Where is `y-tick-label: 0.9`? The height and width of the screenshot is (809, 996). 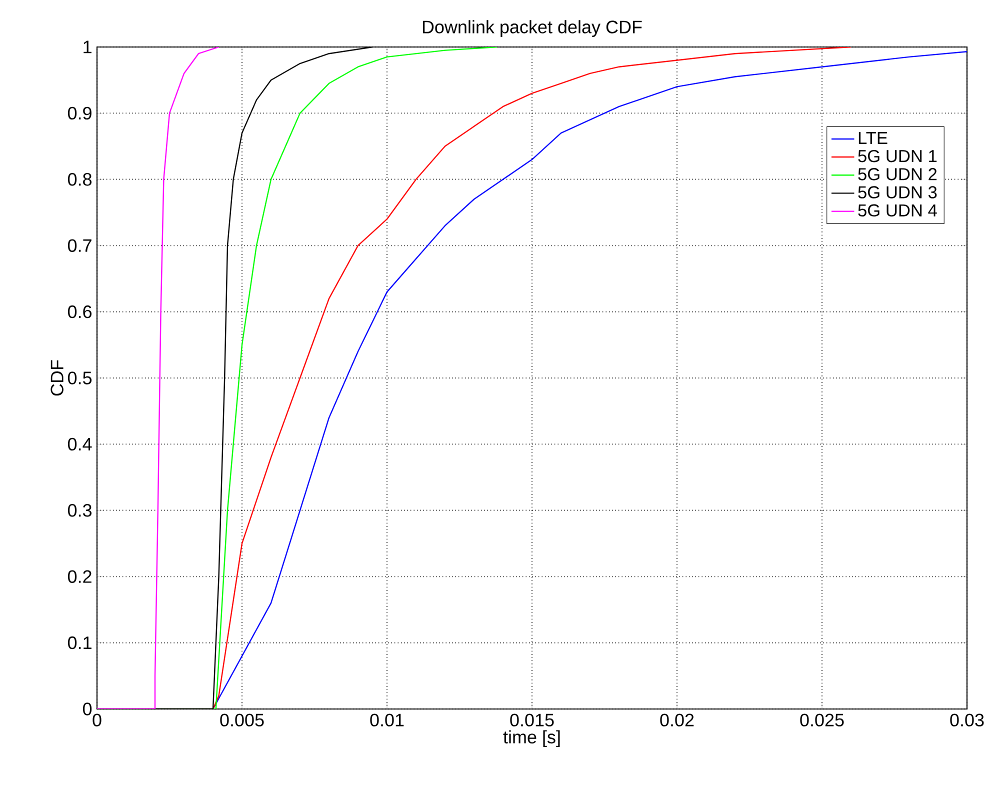 y-tick-label: 0.9 is located at coordinates (80, 113).